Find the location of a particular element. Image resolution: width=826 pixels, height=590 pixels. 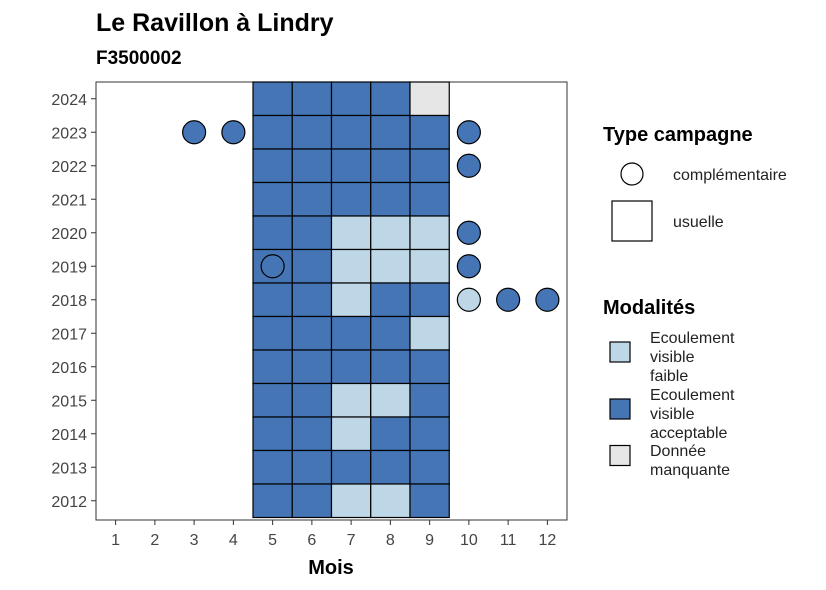

legend-label-line: visible is located at coordinates (672, 414).